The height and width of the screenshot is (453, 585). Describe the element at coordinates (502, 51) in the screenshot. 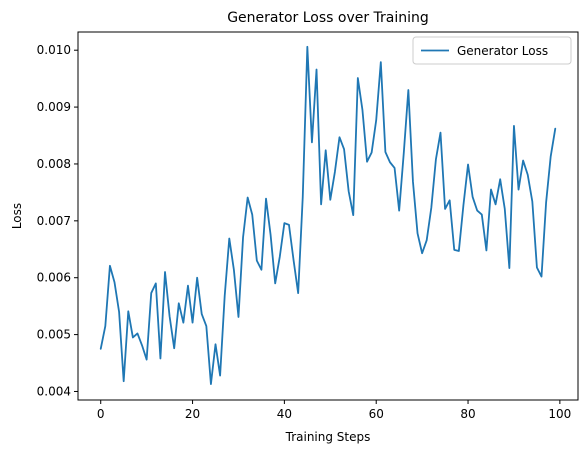

I see `legend-label: Generator Loss` at that location.